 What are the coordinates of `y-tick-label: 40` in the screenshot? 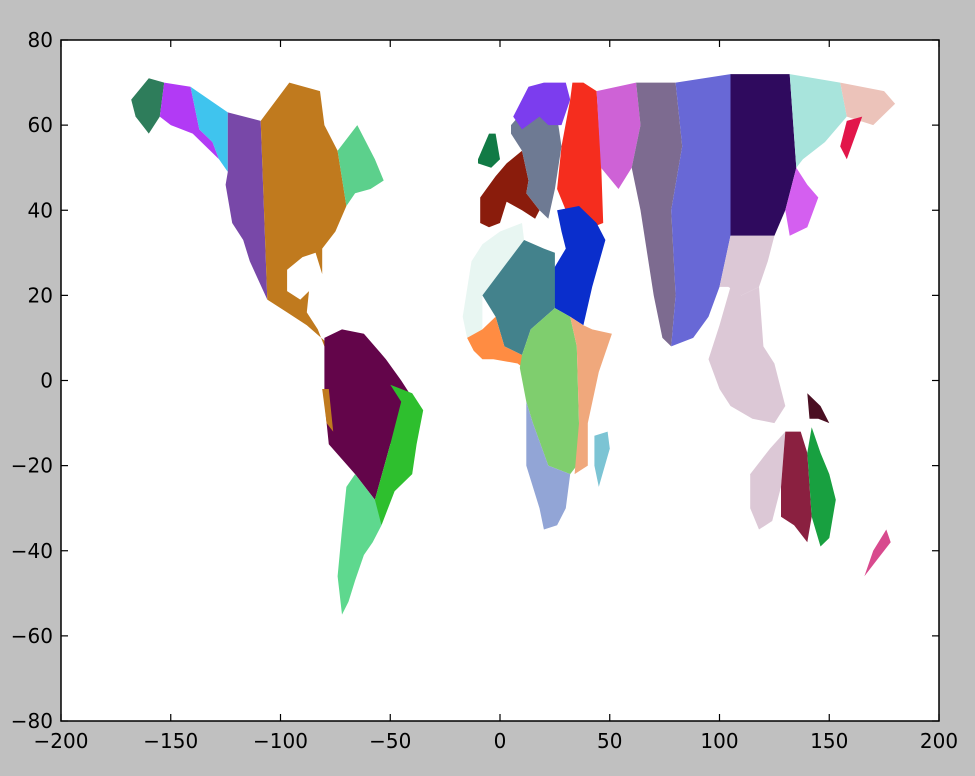 It's located at (40, 210).